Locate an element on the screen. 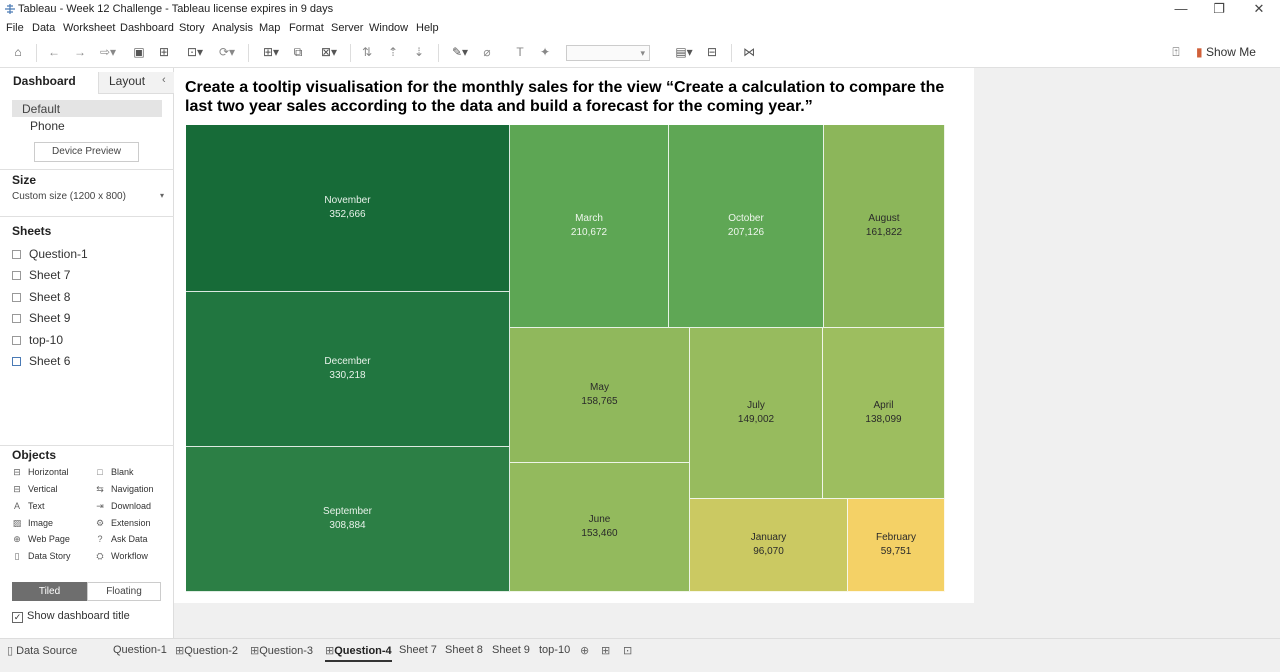 This screenshot has height=672, width=1280. device-phone: Phone is located at coordinates (47, 126).